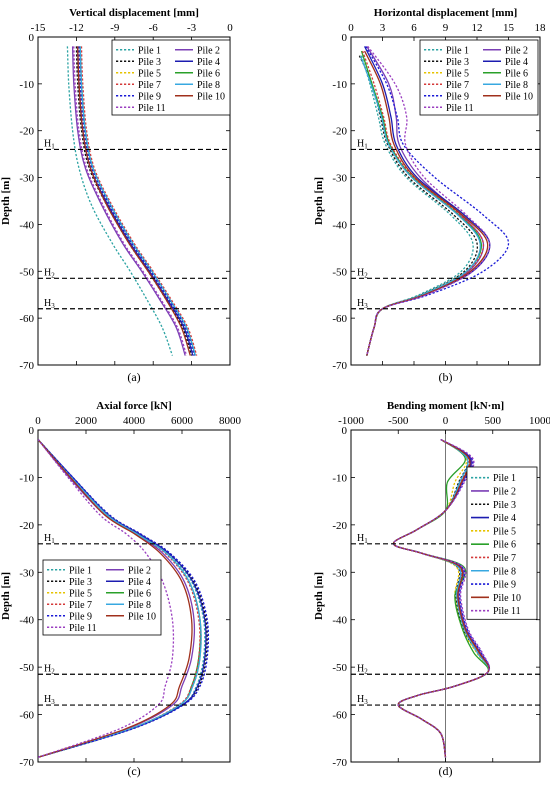  What do you see at coordinates (38, 28) in the screenshot?
I see `x-tick-label: -15` at bounding box center [38, 28].